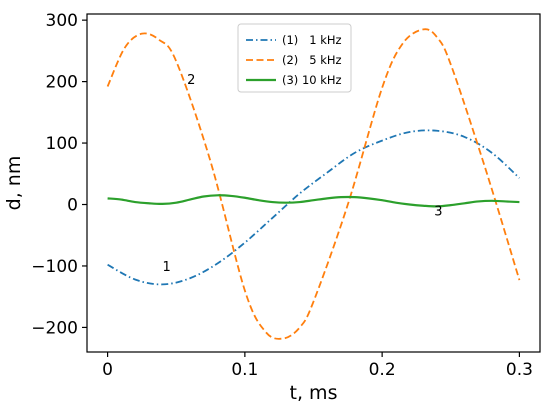 The image size is (550, 413). Describe the element at coordinates (107, 370) in the screenshot. I see `x-tick-label: 0` at that location.